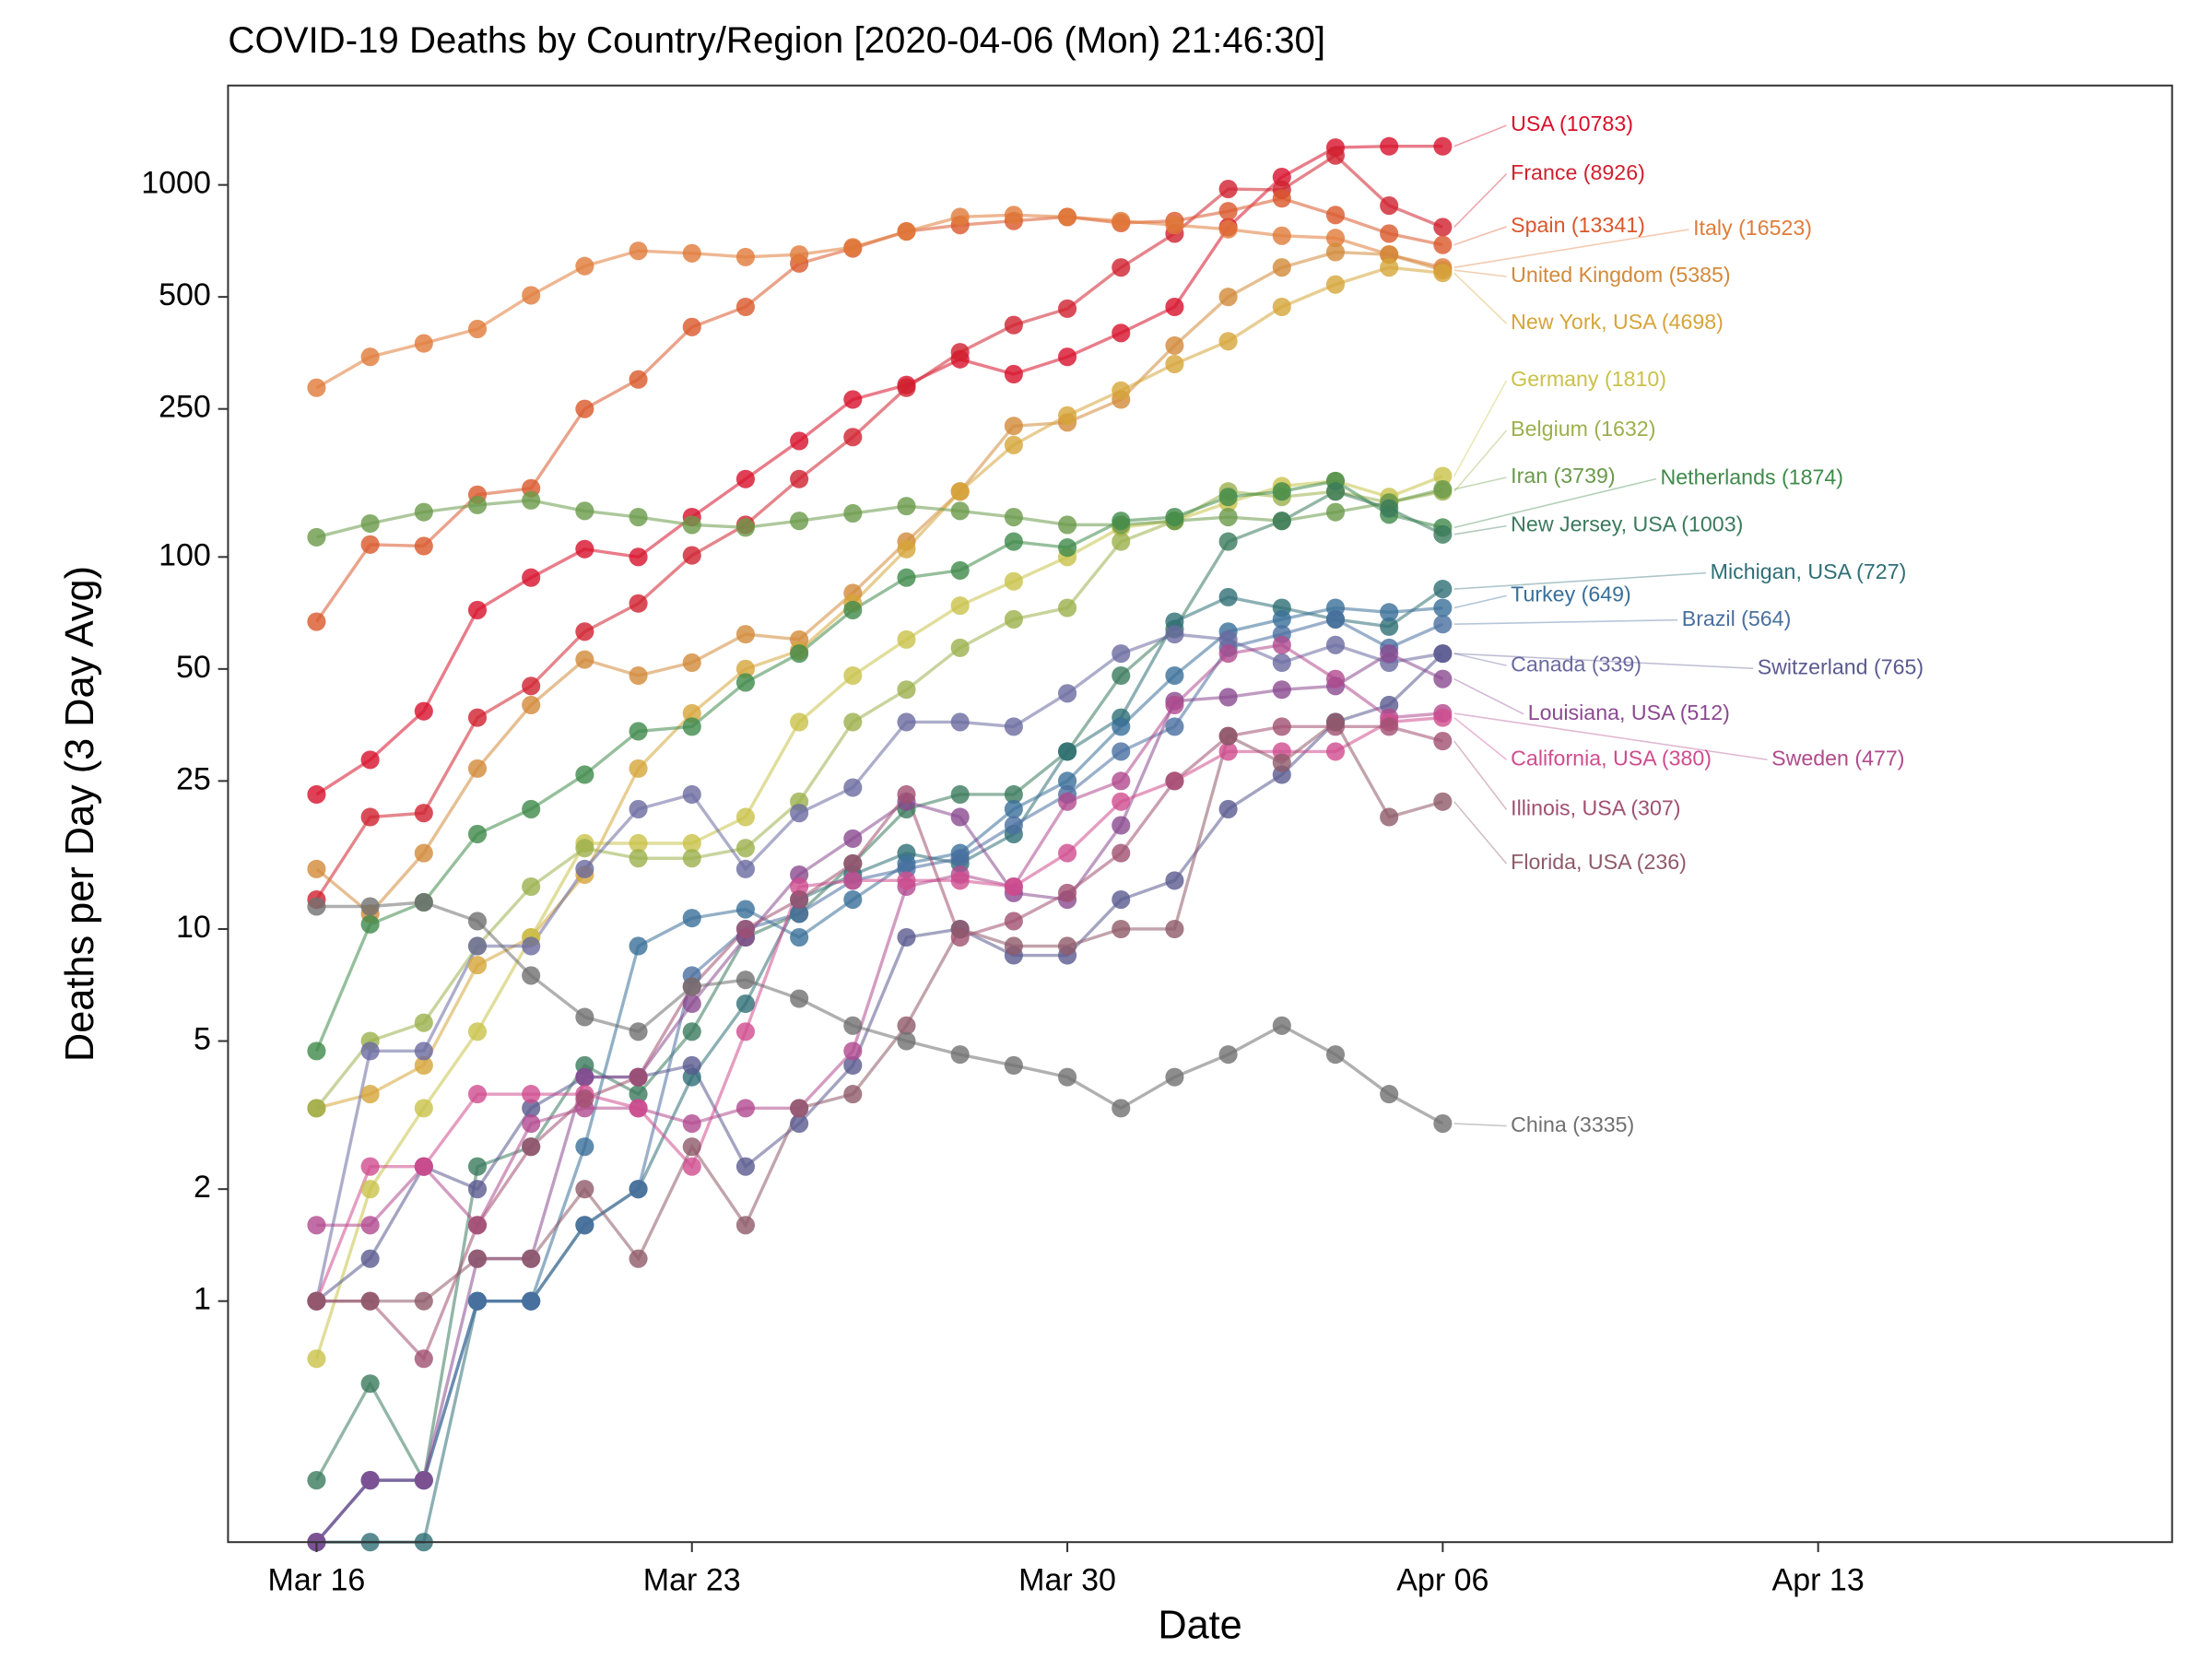  Describe the element at coordinates (1629, 712) in the screenshot. I see `series-label: Louisiana, USA (512)` at that location.